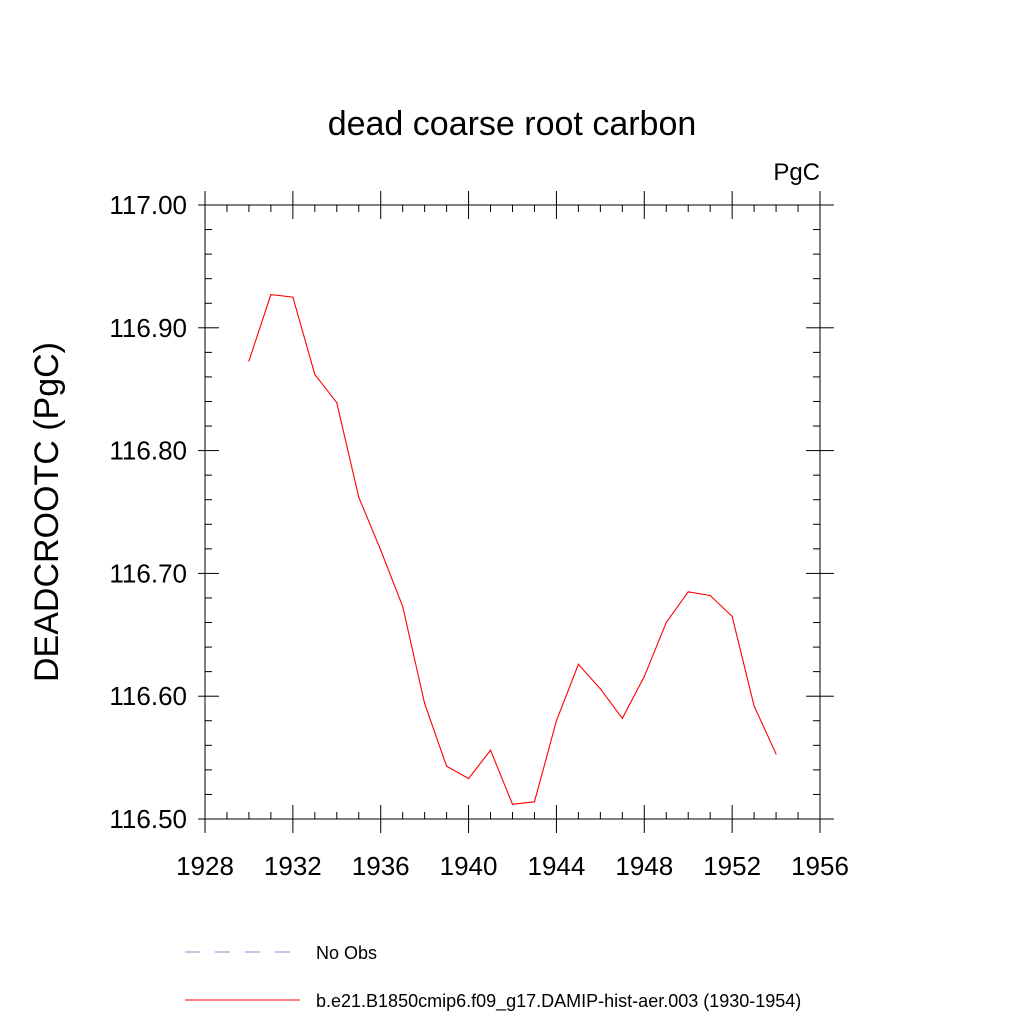  I want to click on y-tick-label: 116.90, so click(148, 328).